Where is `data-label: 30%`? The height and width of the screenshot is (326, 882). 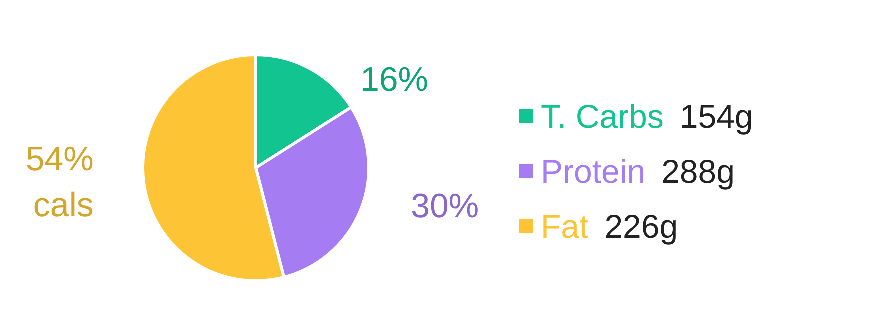 data-label: 30% is located at coordinates (445, 206).